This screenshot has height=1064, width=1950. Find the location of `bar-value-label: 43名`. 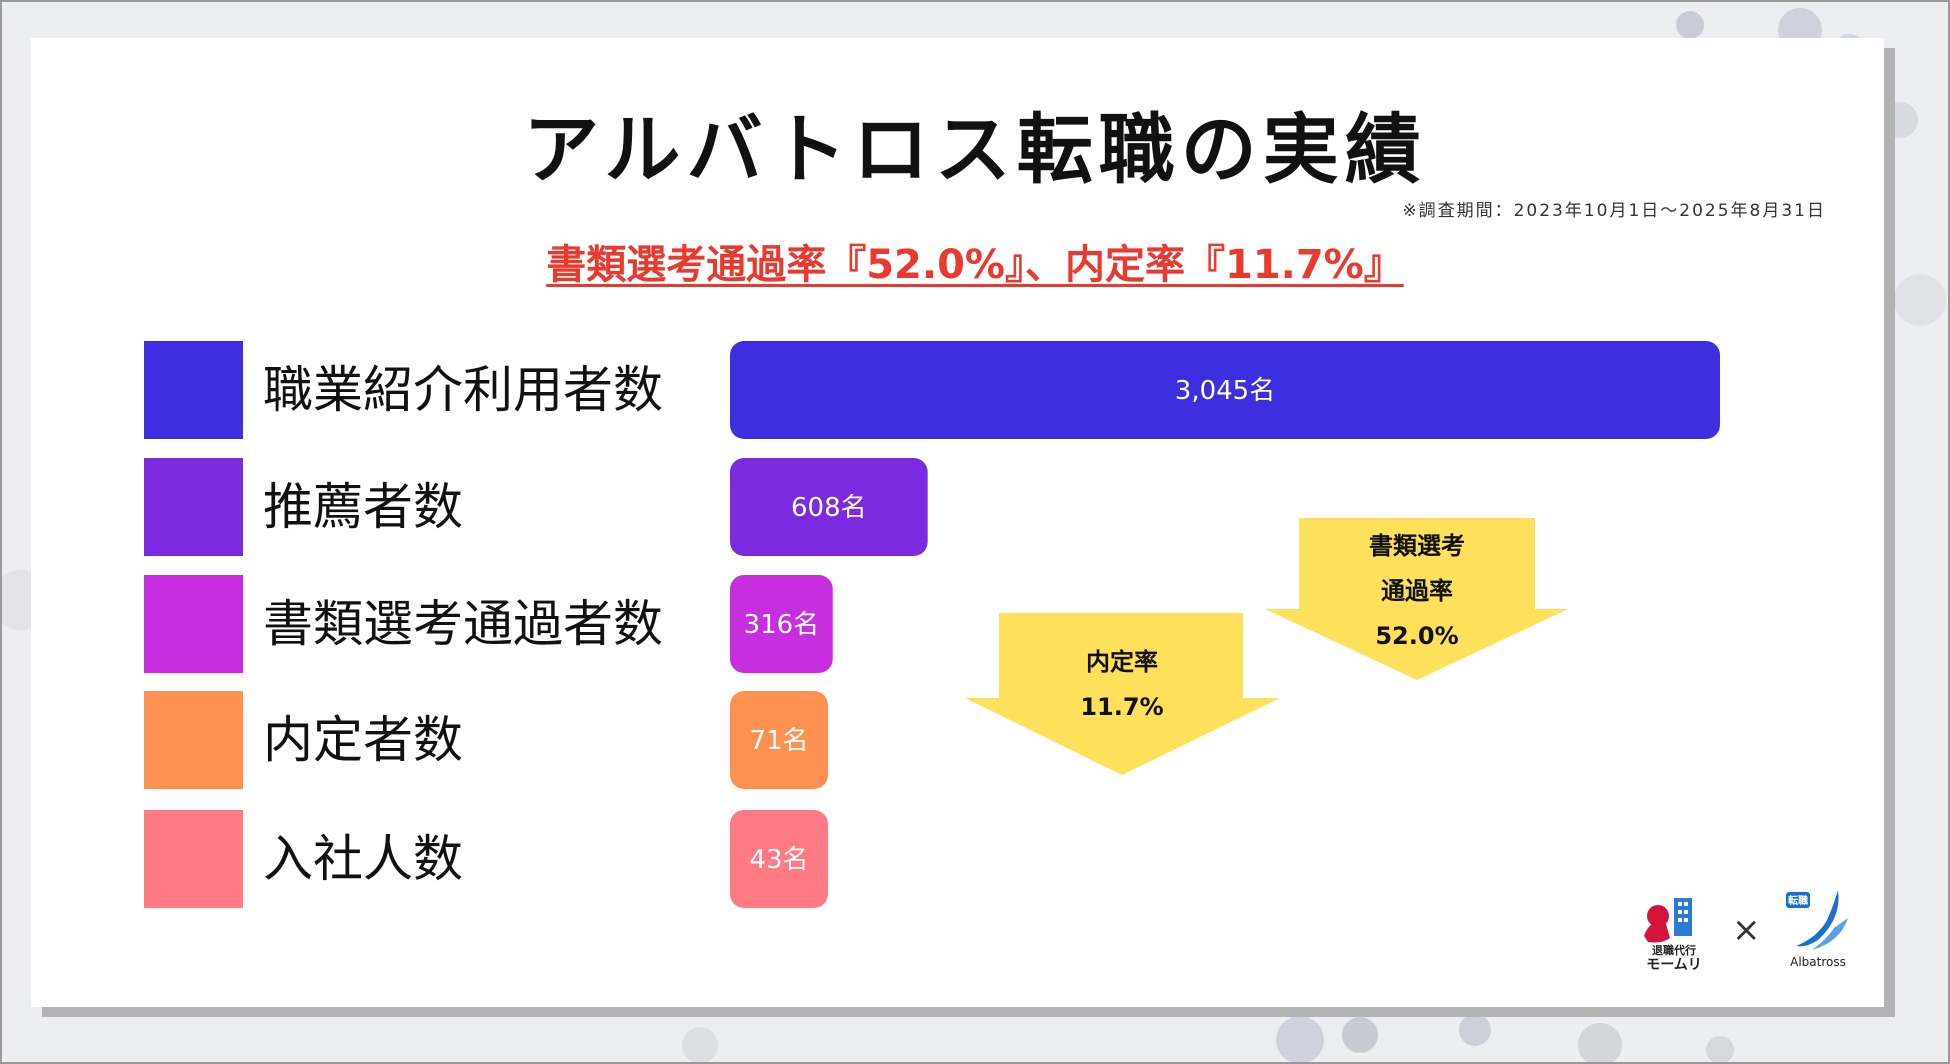

bar-value-label: 43名 is located at coordinates (778, 860).